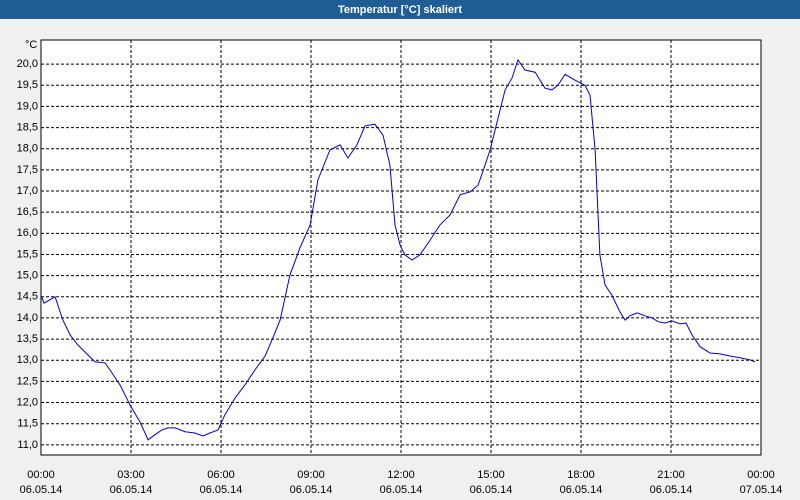 The image size is (800, 500). Describe the element at coordinates (27, 106) in the screenshot. I see `y-tick-label: 19,0` at that location.